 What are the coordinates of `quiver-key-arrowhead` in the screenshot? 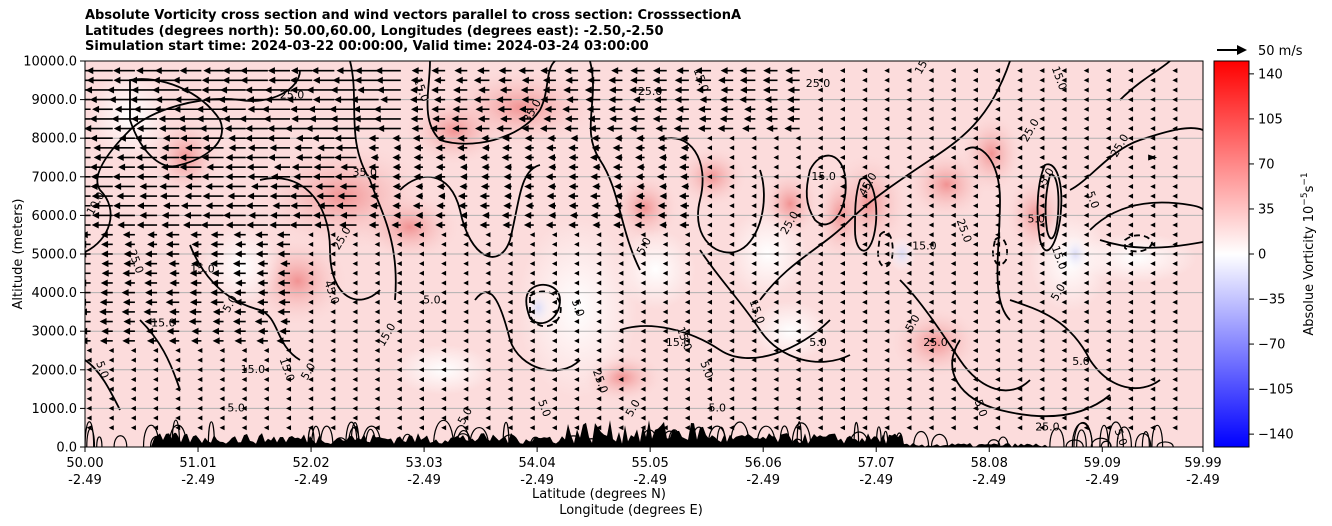 It's located at (1242, 50).